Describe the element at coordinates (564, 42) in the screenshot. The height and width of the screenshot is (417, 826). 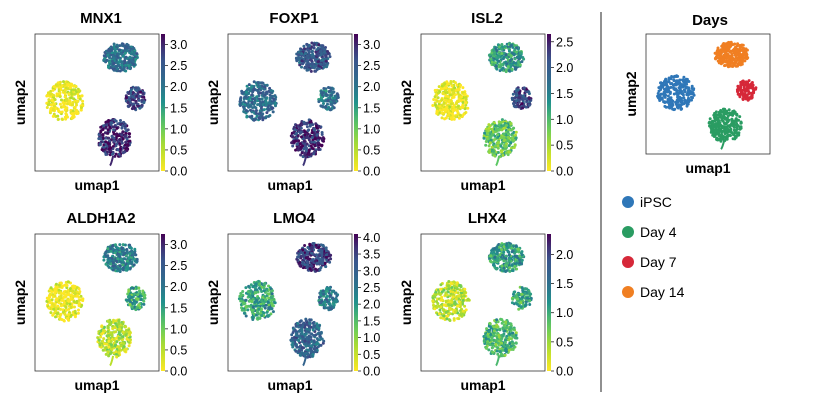
I see `colorbar-tick-label: 2.5` at that location.